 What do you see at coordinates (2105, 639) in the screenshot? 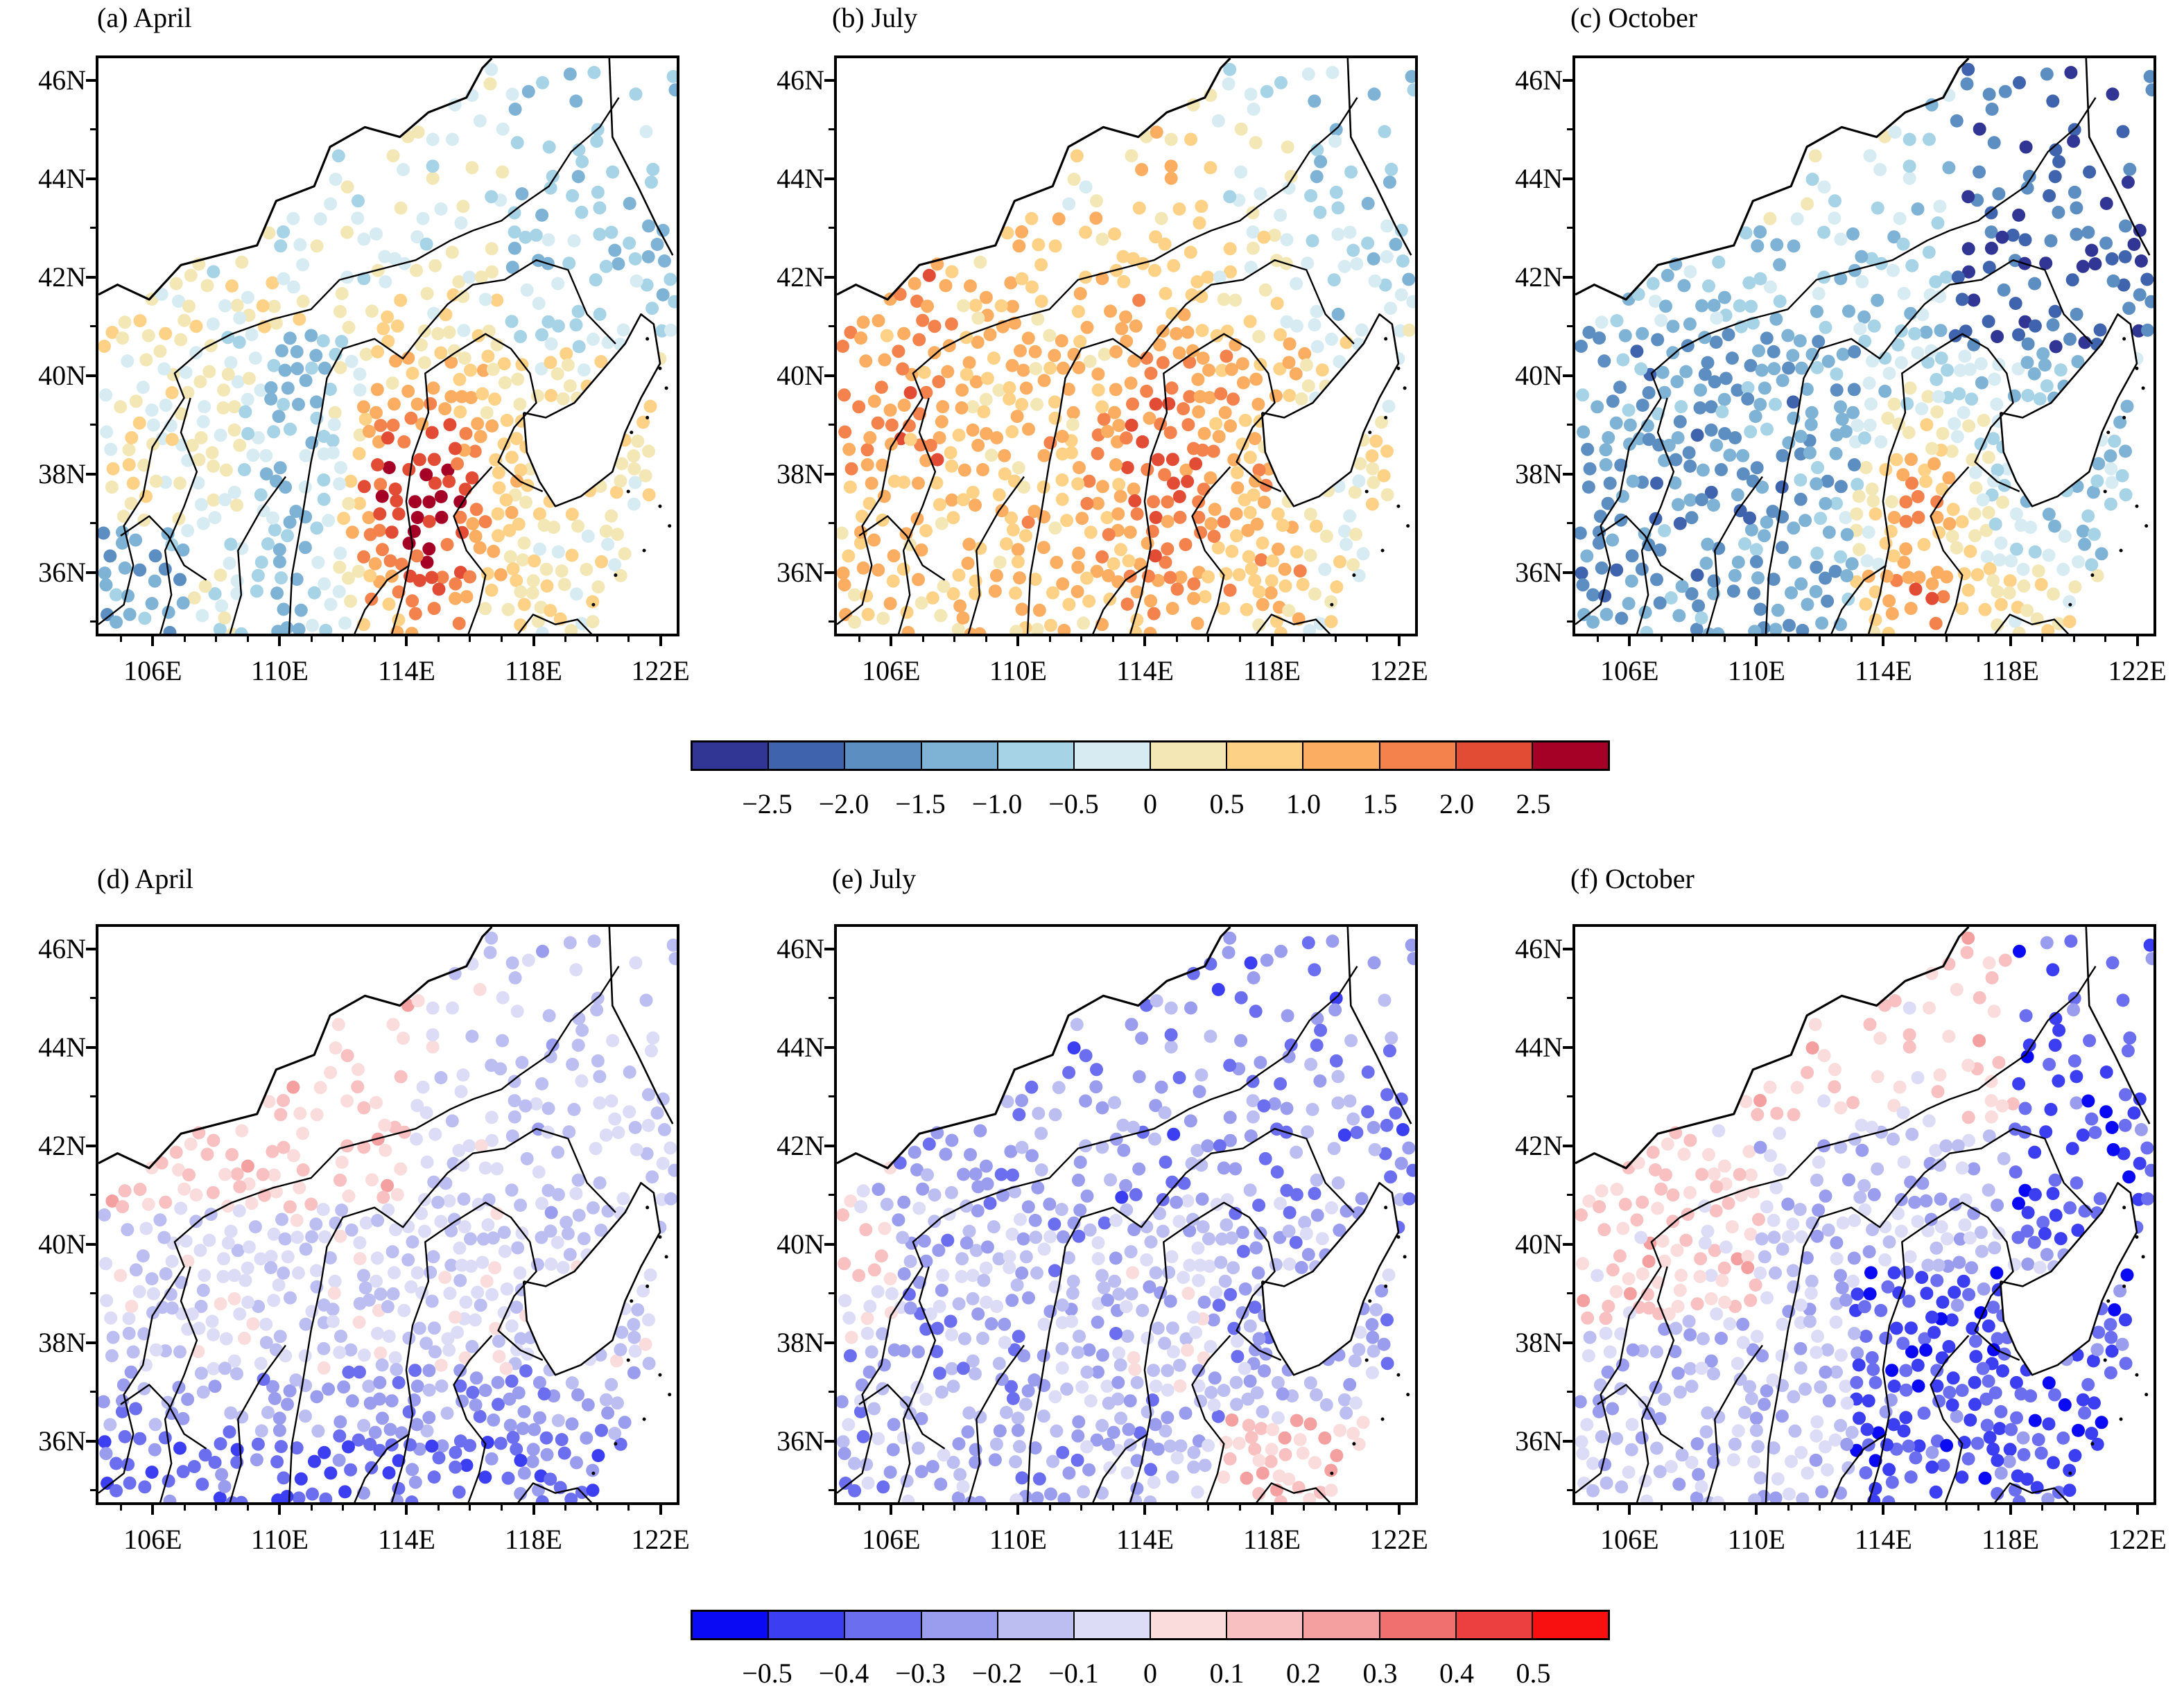
I see `lon-minor-tick` at bounding box center [2105, 639].